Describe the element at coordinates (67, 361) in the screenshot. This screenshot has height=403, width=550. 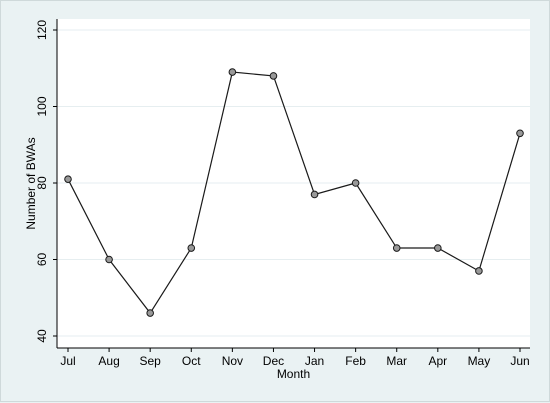
I see `x-tick-label: Jul` at that location.